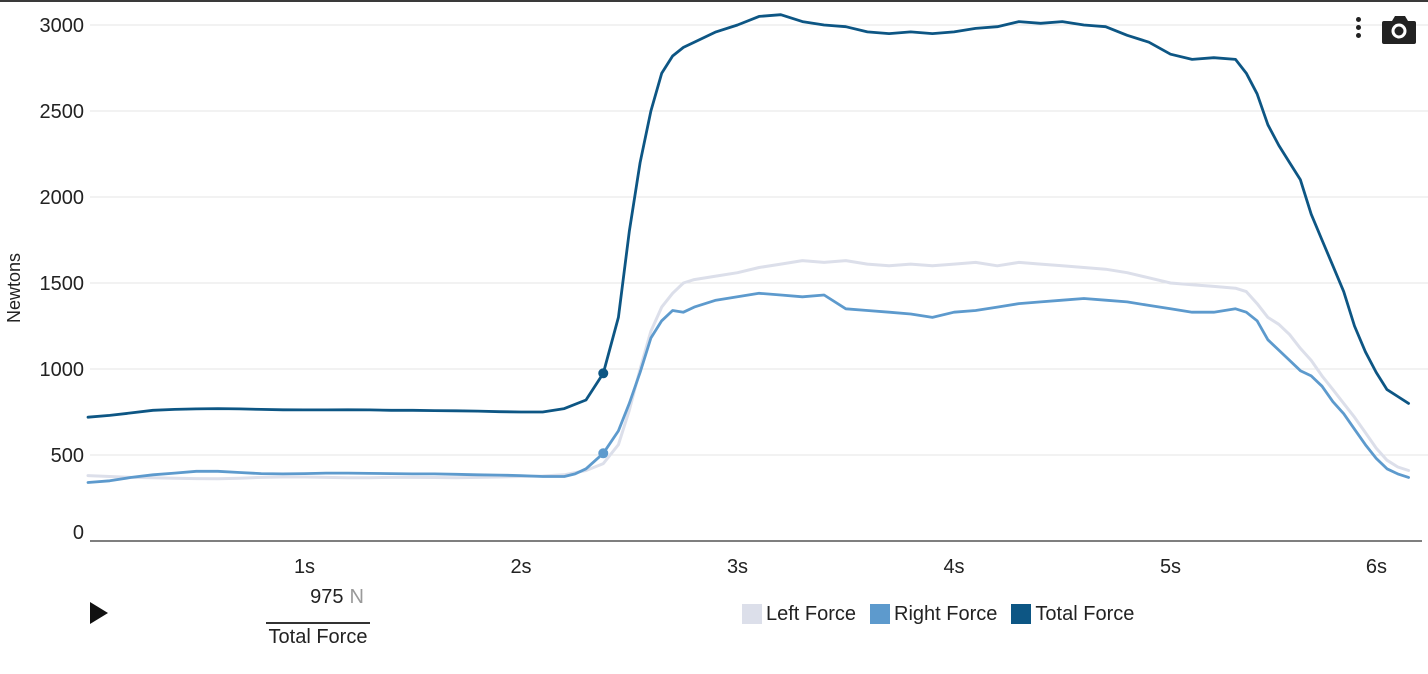 The image size is (1428, 674). What do you see at coordinates (1399, 29) in the screenshot?
I see `camera-icon` at bounding box center [1399, 29].